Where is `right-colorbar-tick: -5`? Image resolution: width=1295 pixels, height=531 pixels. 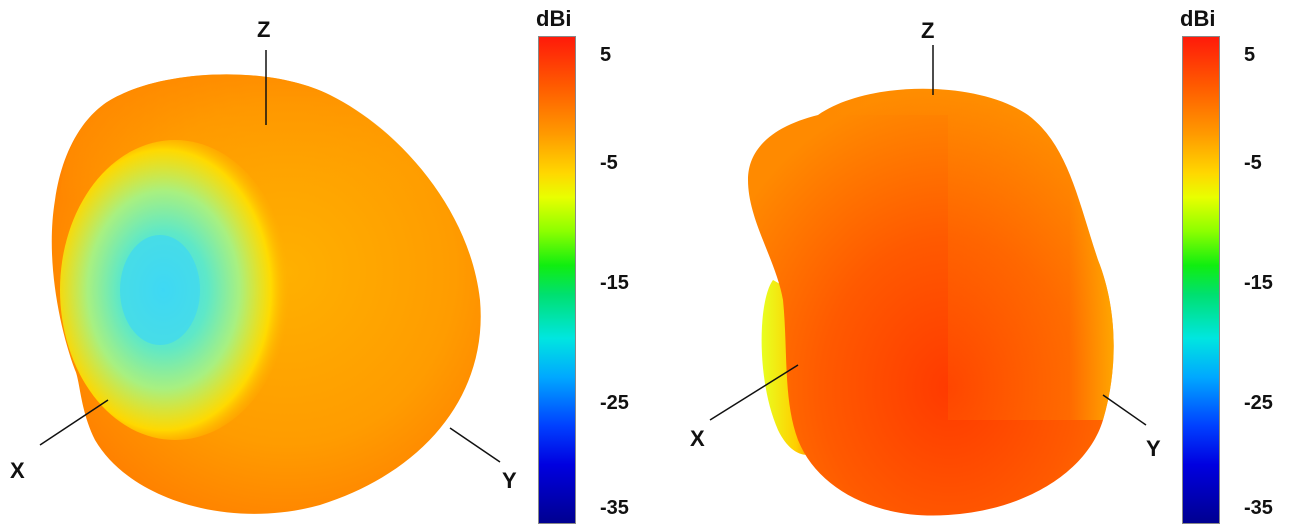 right-colorbar-tick: -5 is located at coordinates (1253, 163).